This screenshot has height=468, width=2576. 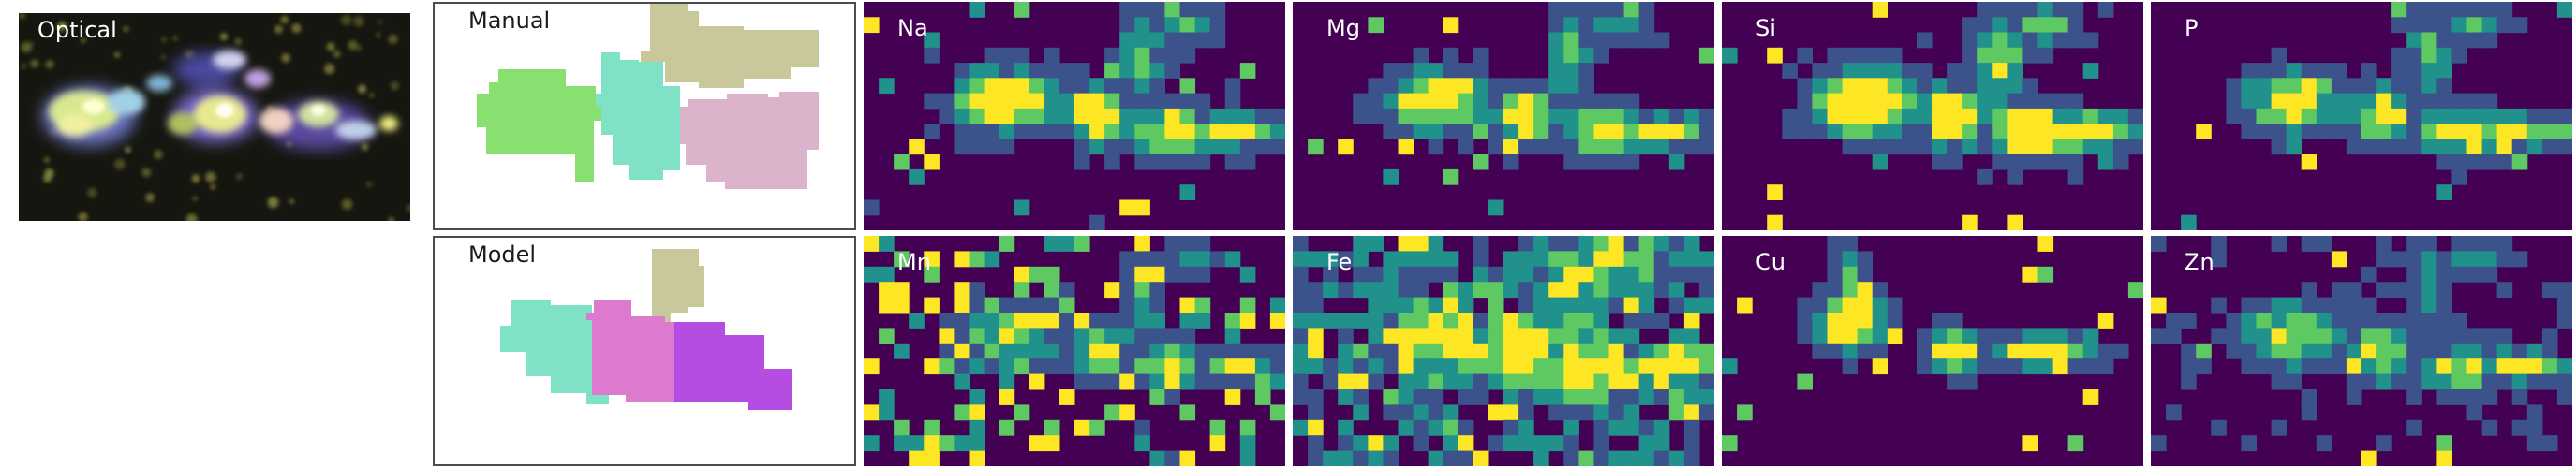 I want to click on model-label: Model, so click(x=503, y=255).